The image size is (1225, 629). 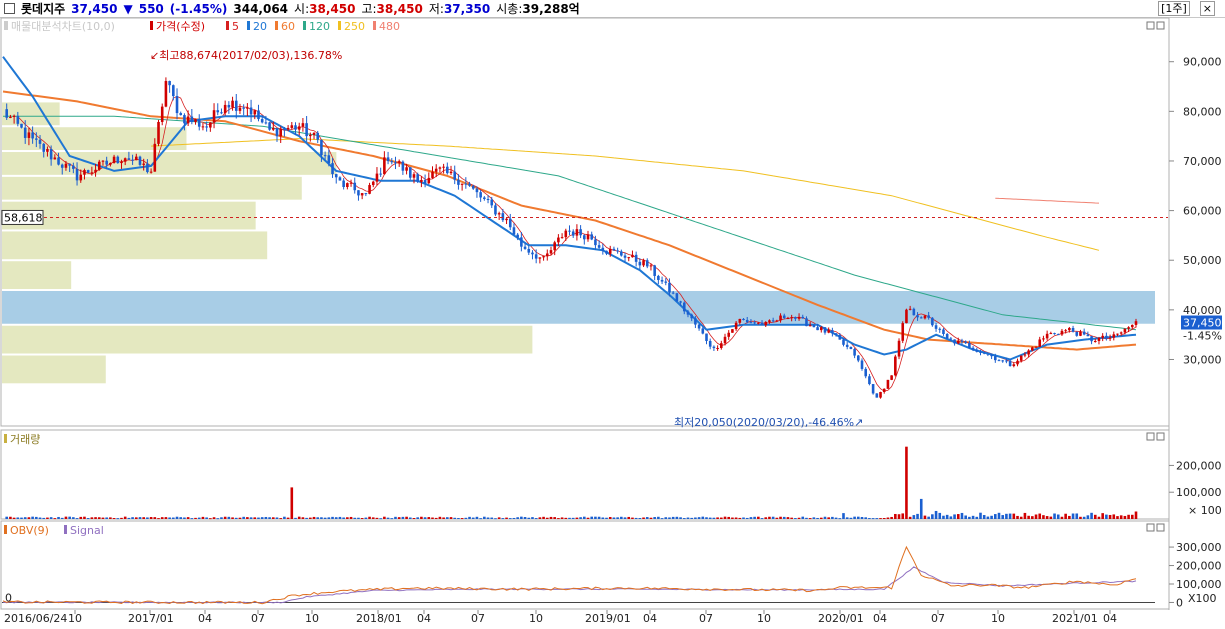 I want to click on ma480-line, so click(x=1047, y=200).